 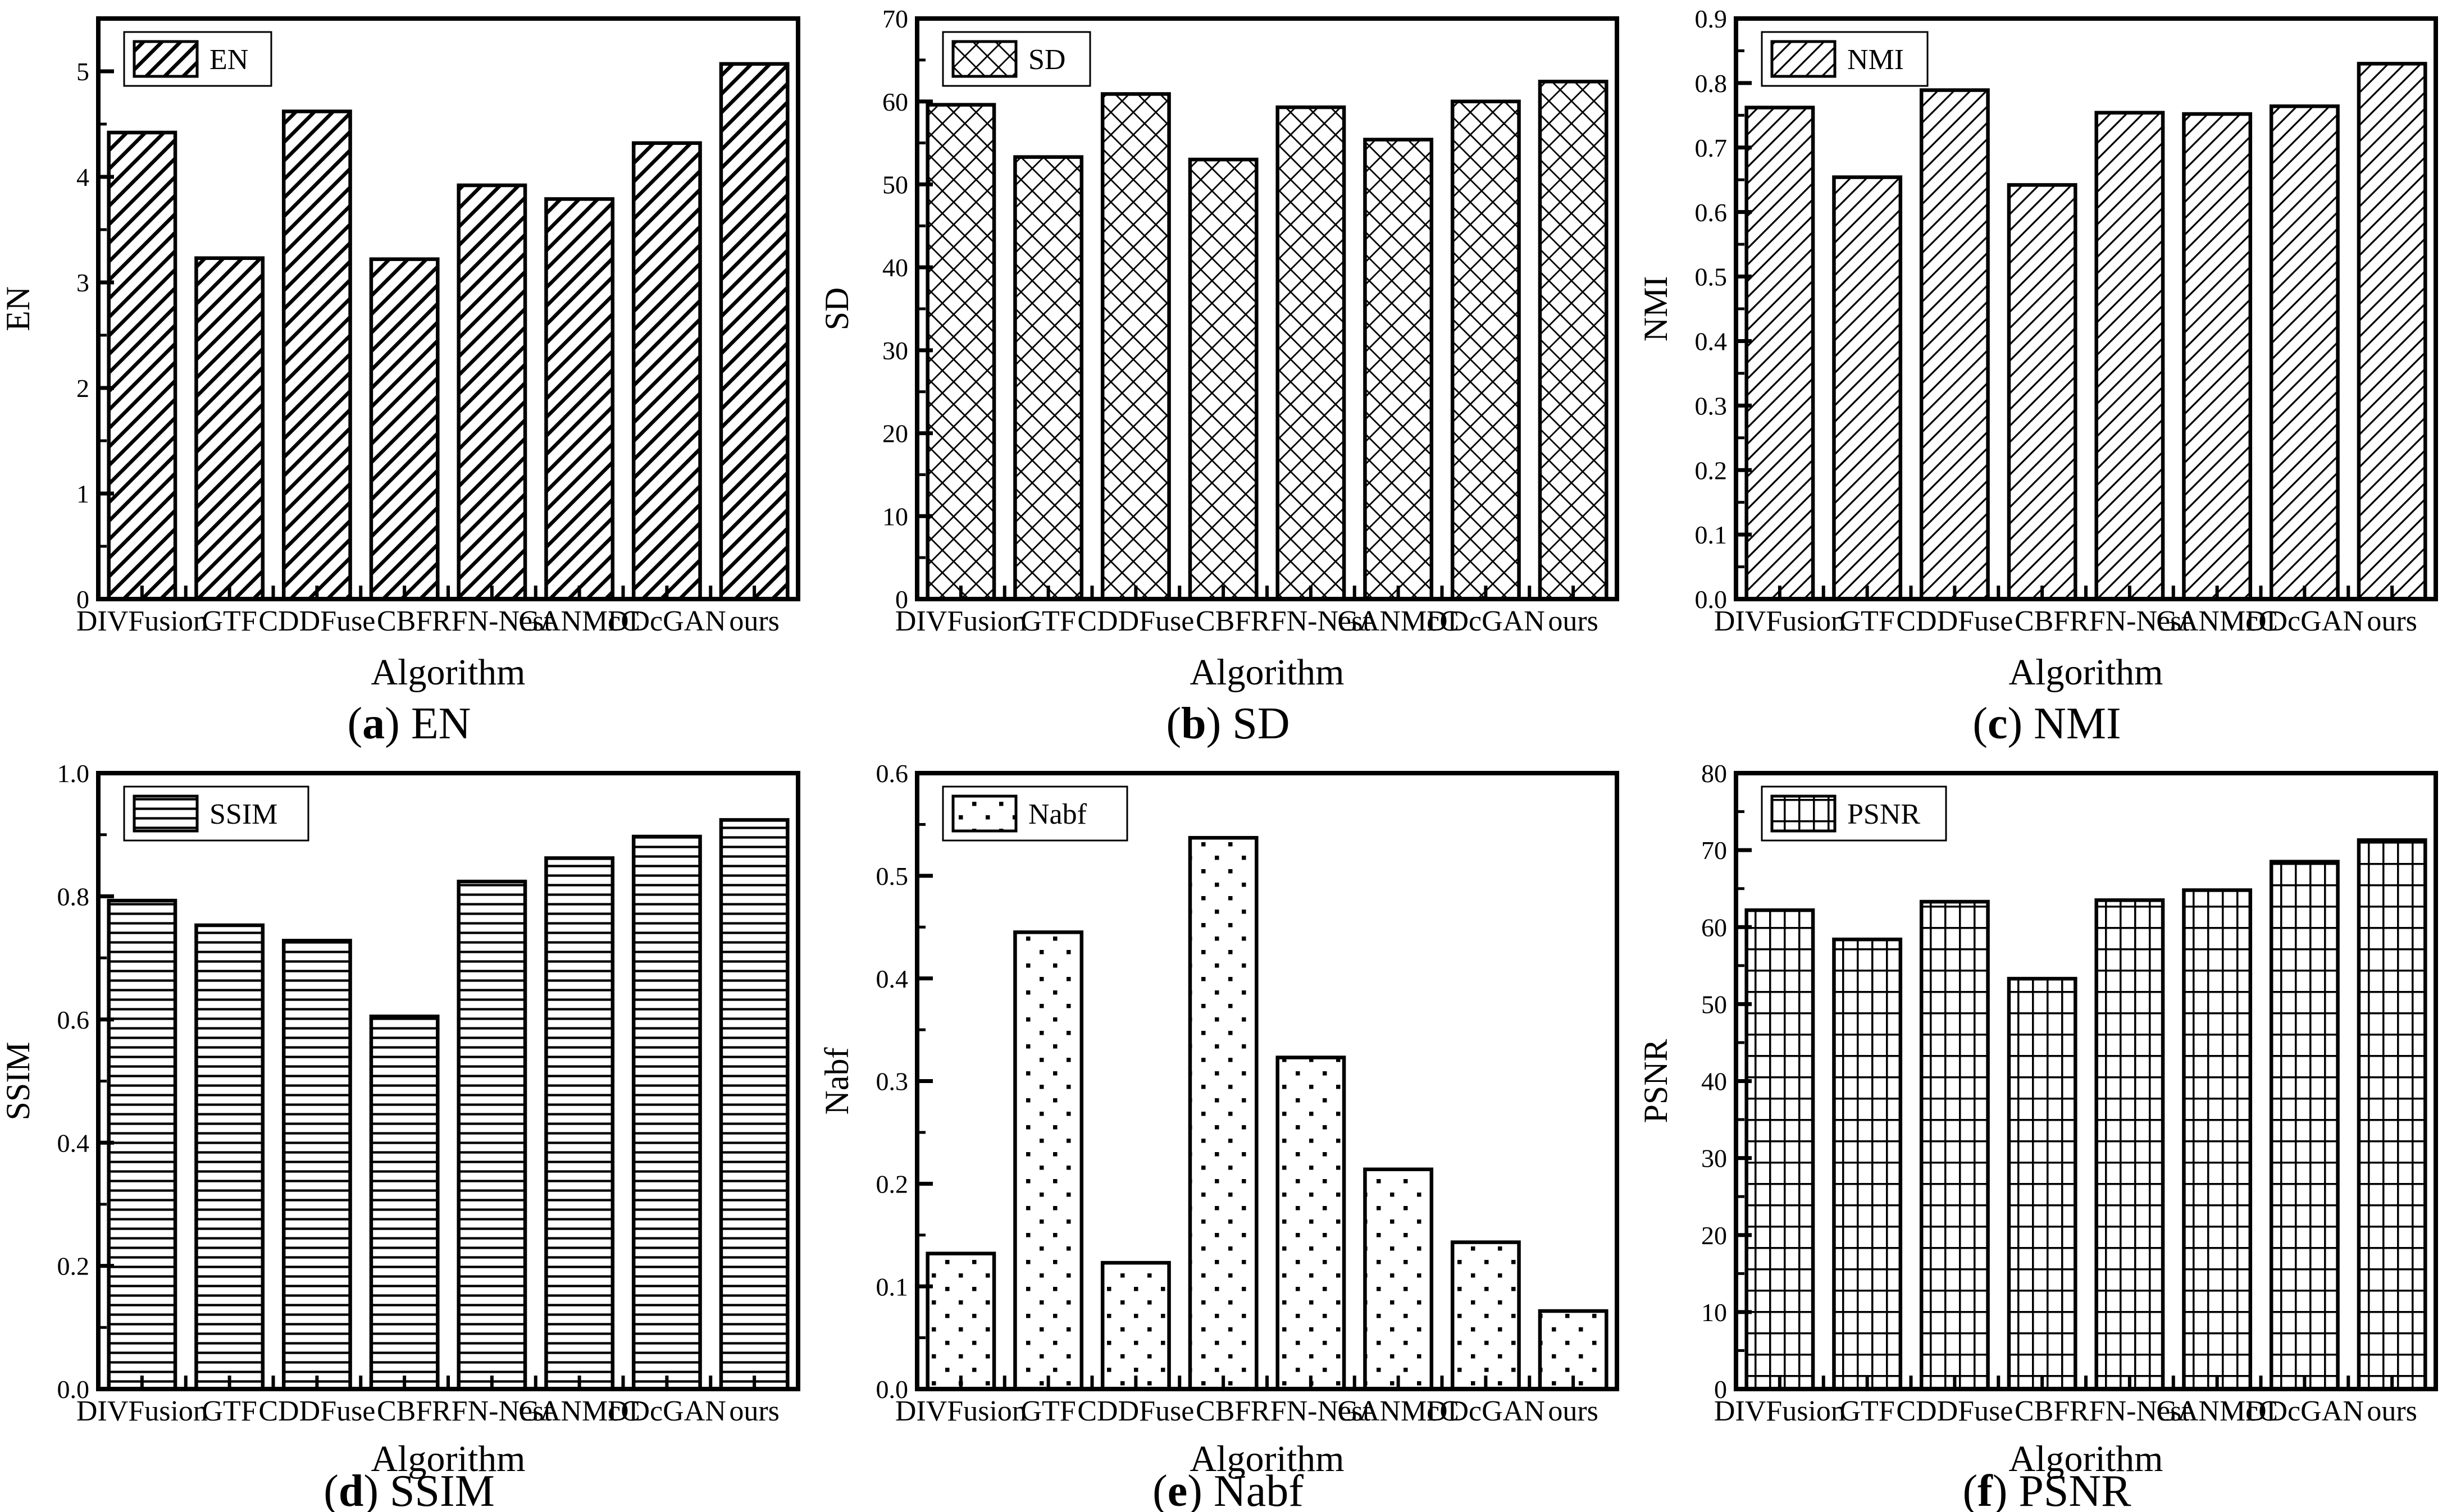 What do you see at coordinates (1260, 723) in the screenshot?
I see `panel-caption-name: SD` at bounding box center [1260, 723].